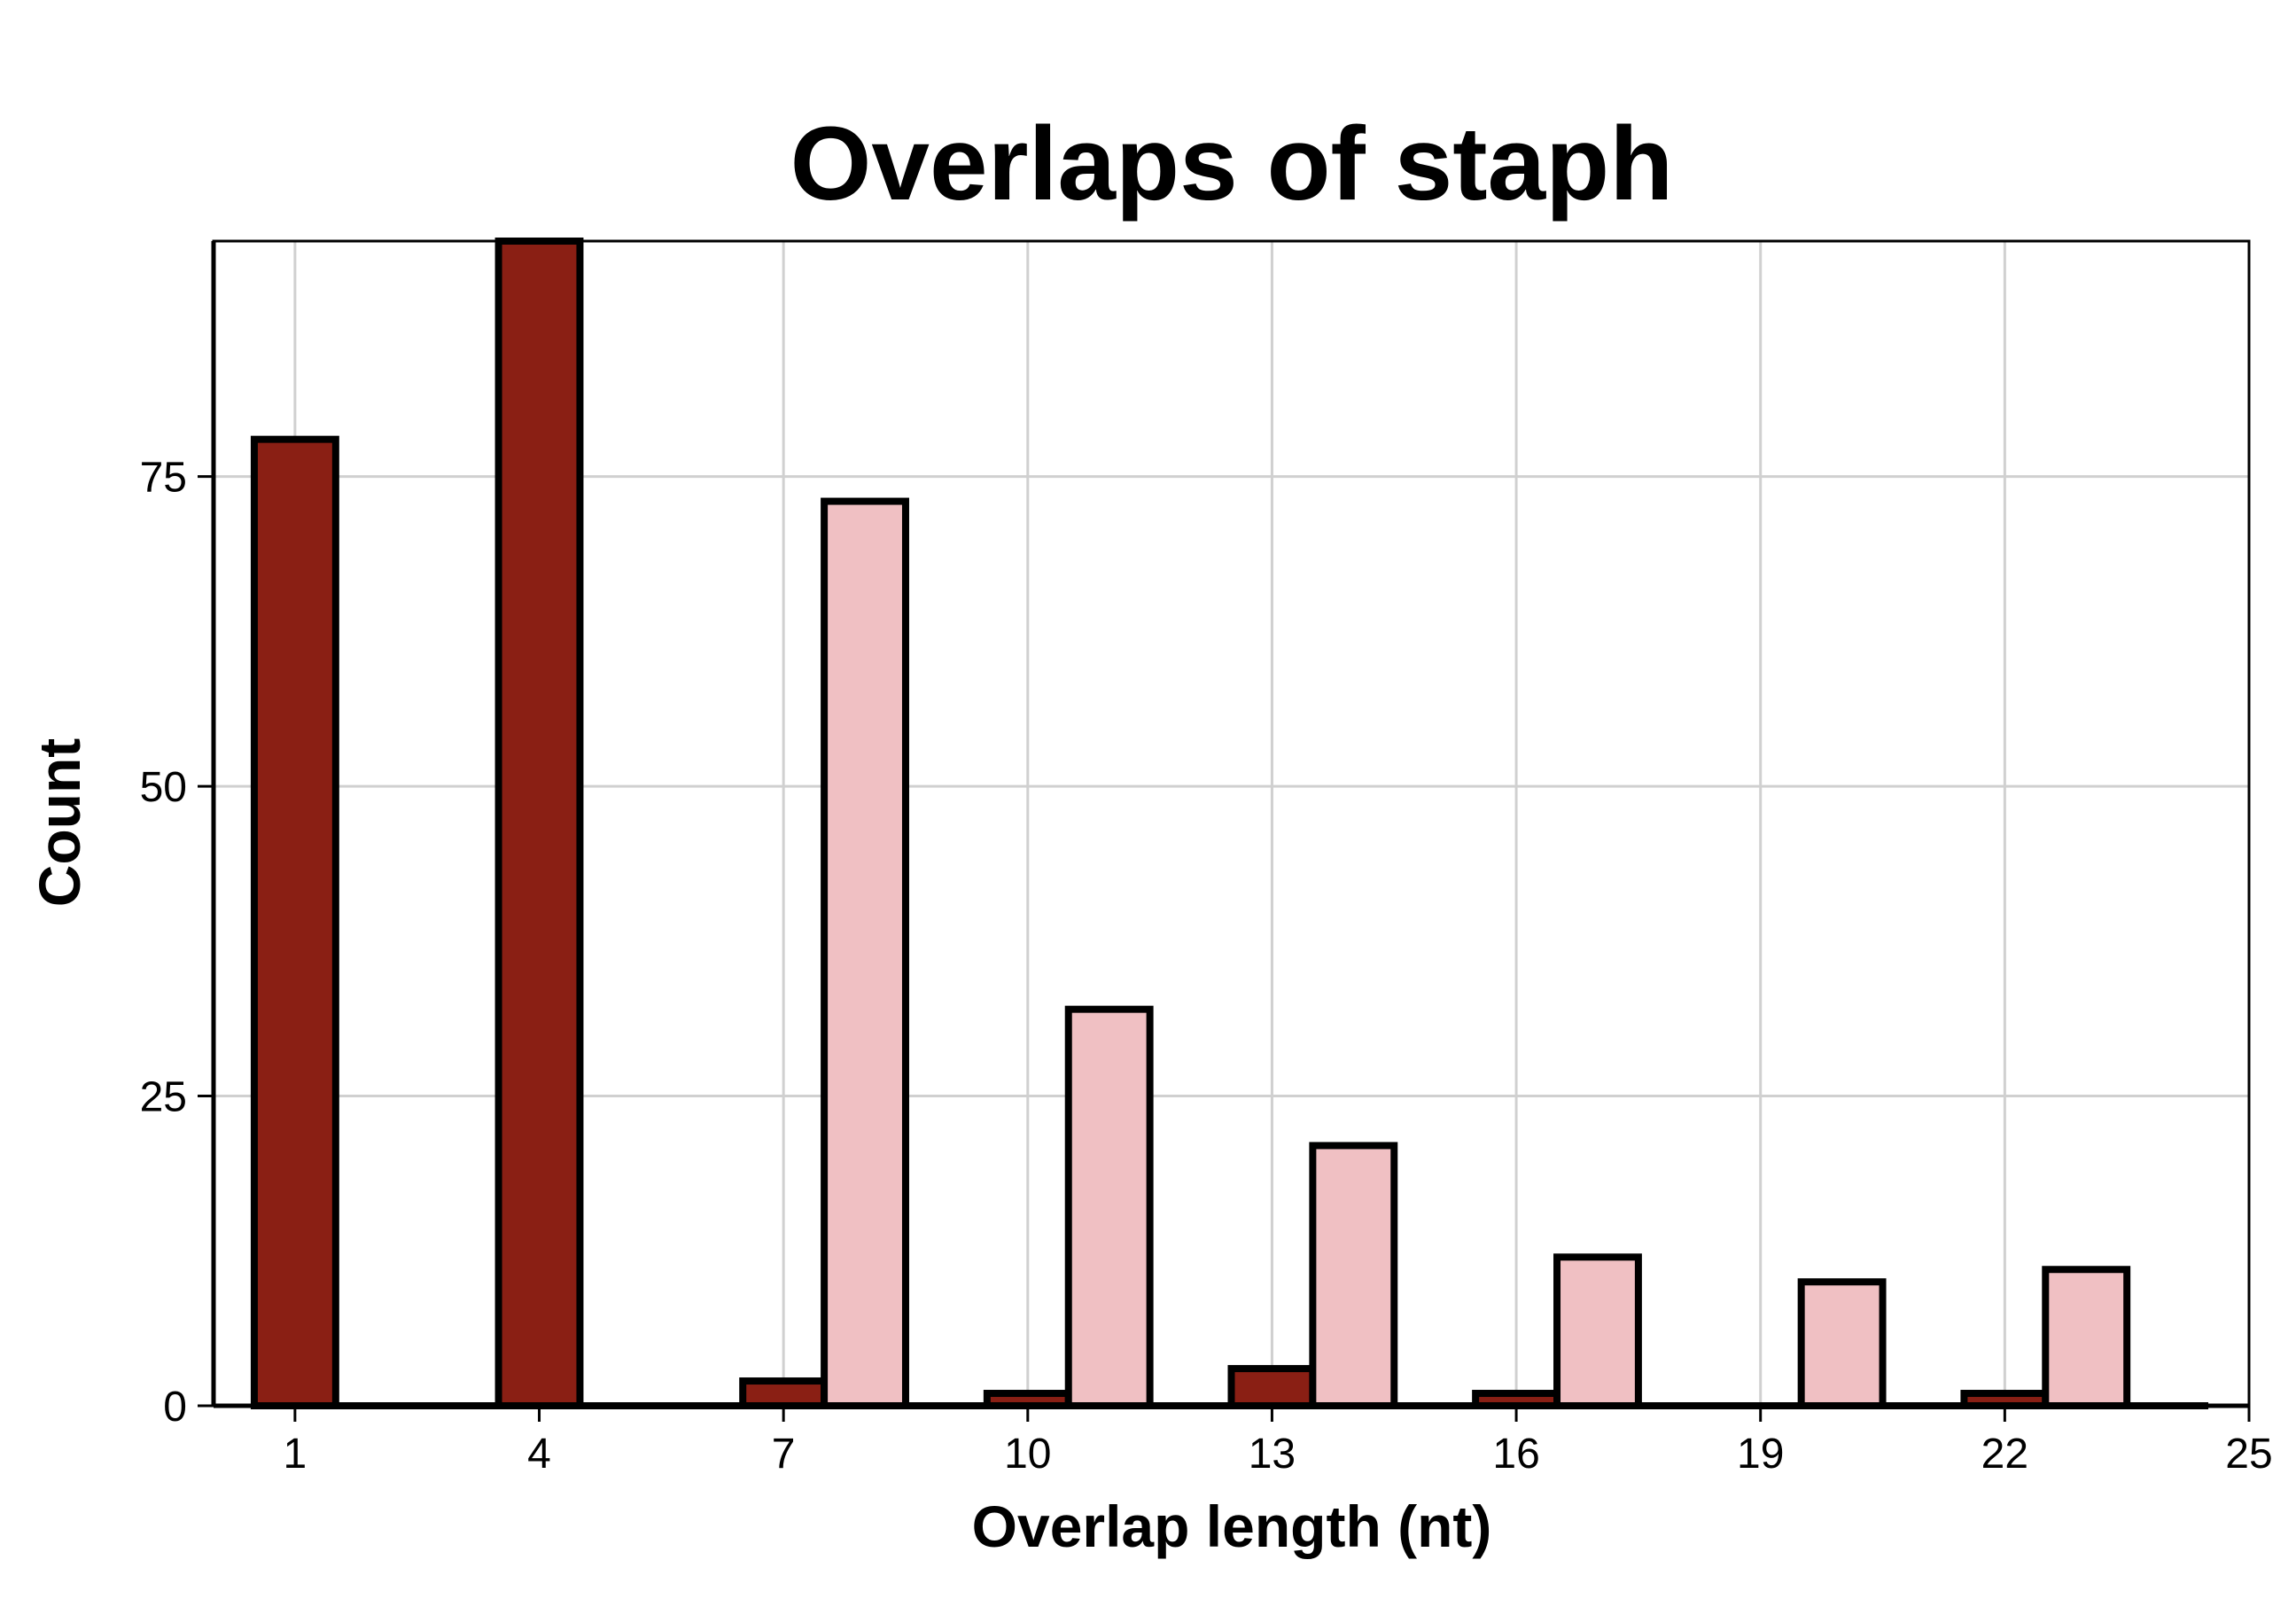  I want to click on bar-series2-x8, so click(865, 953).